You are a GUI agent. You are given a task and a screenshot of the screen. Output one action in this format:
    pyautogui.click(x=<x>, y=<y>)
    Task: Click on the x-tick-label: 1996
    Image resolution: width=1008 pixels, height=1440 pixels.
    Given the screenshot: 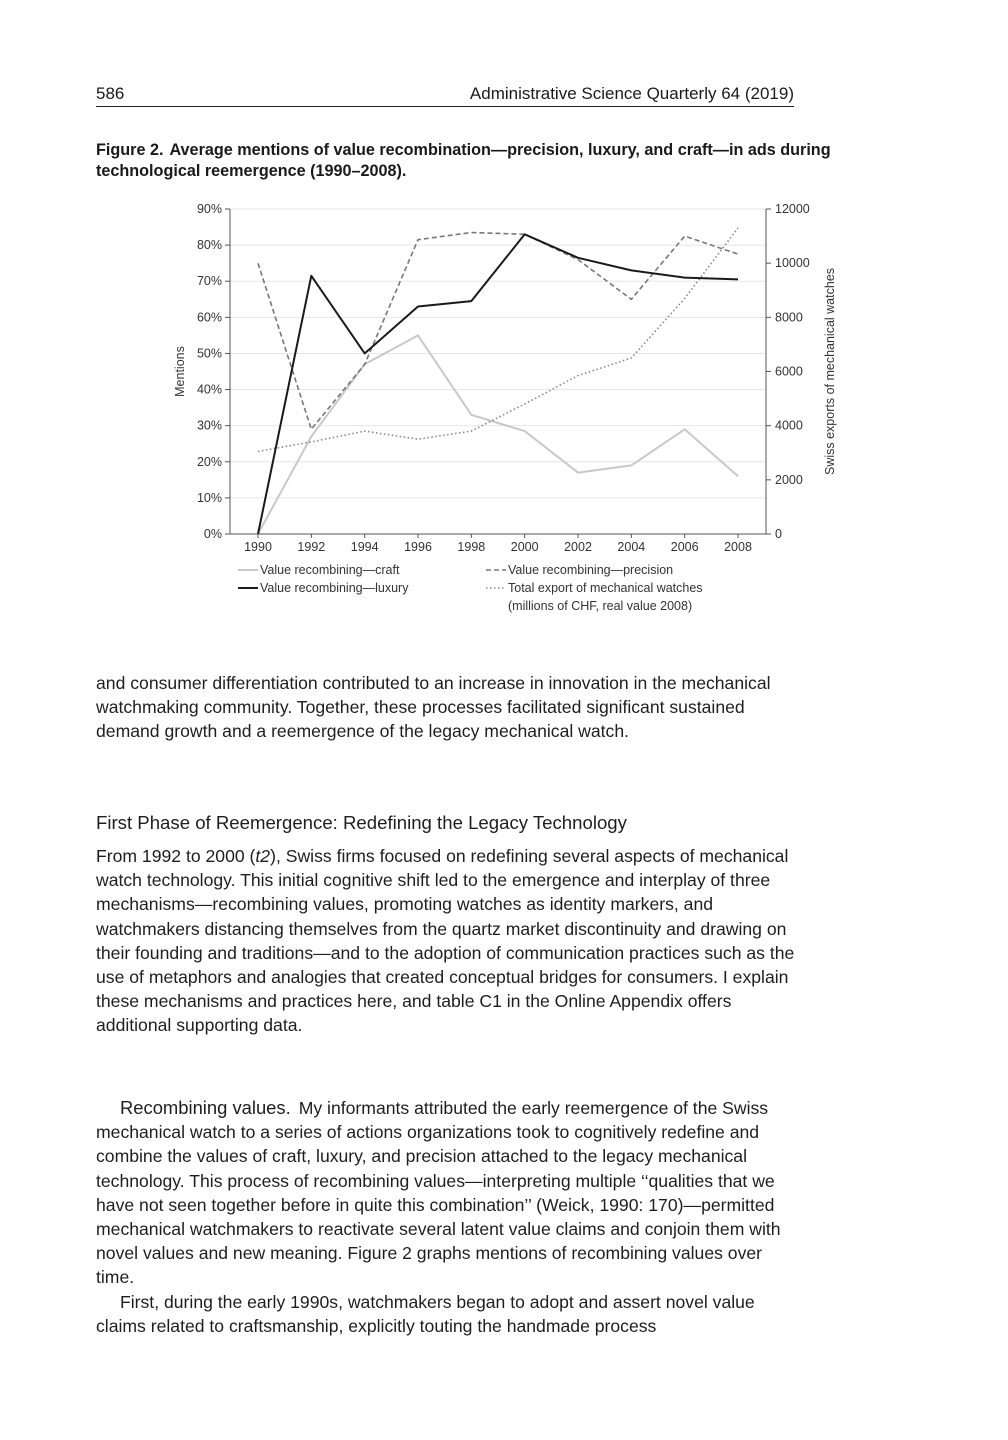 What is the action you would take?
    pyautogui.click(x=418, y=547)
    